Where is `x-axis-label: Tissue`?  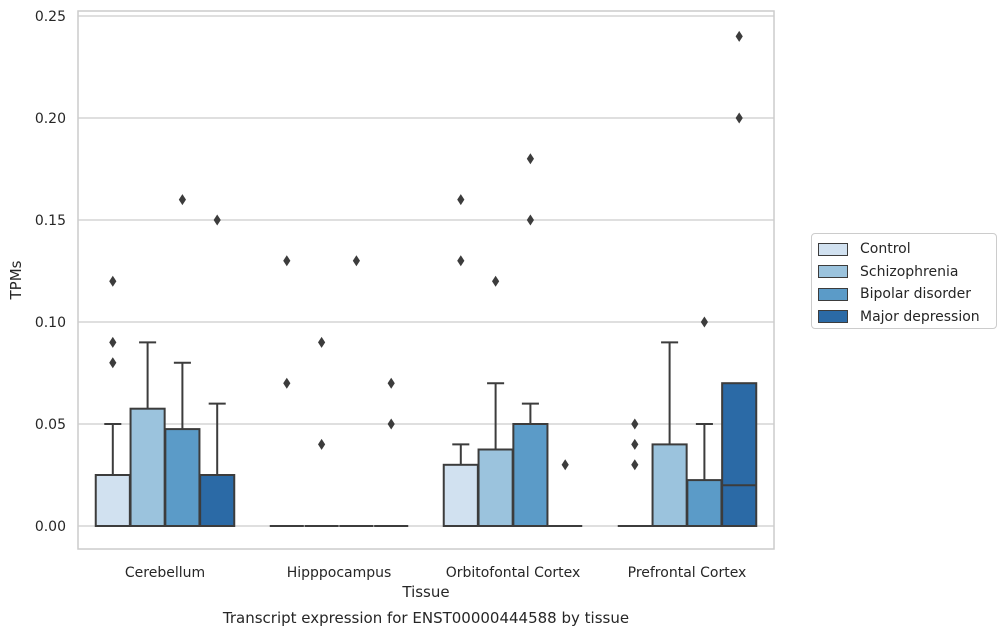 x-axis-label: Tissue is located at coordinates (425, 592).